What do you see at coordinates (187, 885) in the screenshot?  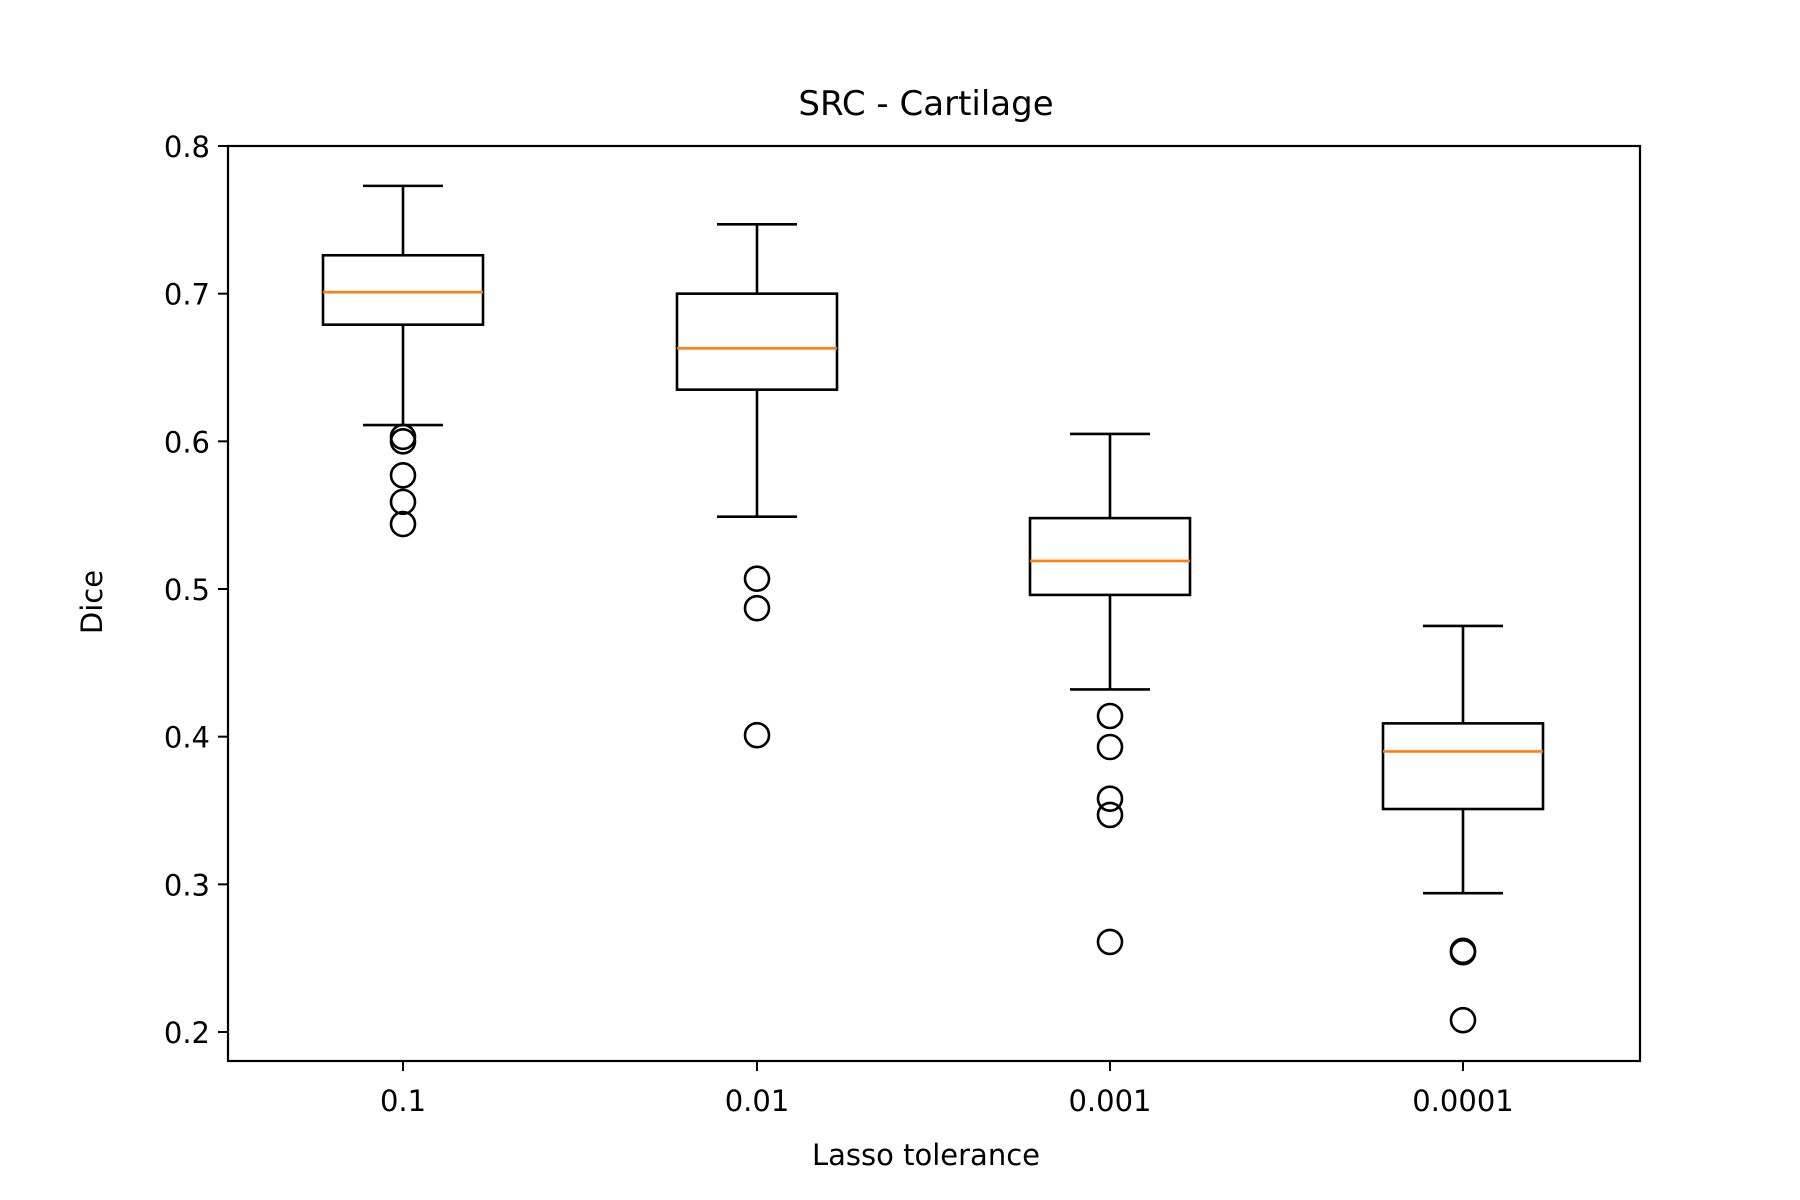 I see `y-tick-label: 0.3` at bounding box center [187, 885].